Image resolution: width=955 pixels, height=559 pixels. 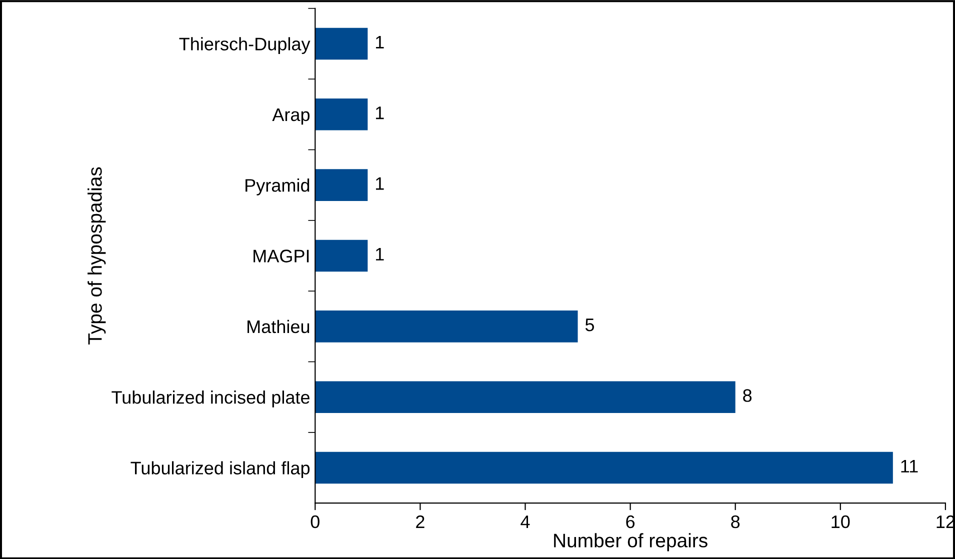 I want to click on data-label: 11, so click(x=909, y=466).